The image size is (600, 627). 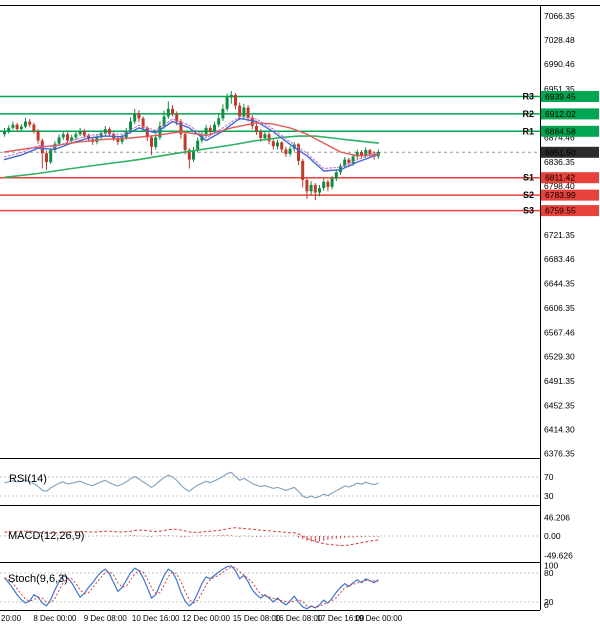 I want to click on macd-axis-label: 46.206, so click(x=557, y=518).